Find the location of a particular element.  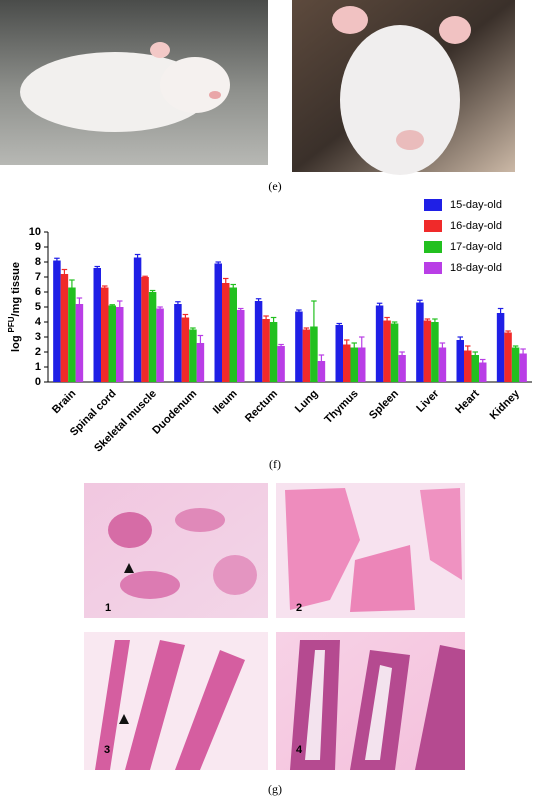

x-tick-label: Heart is located at coordinates (467, 401).